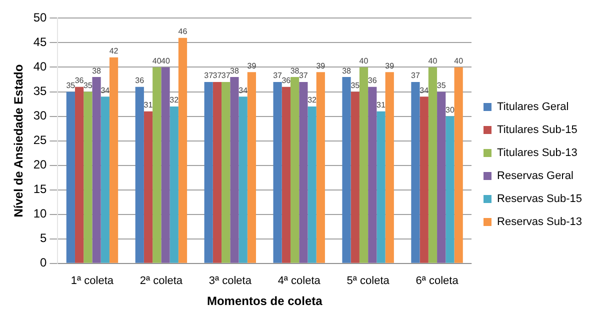 Image resolution: width=604 pixels, height=321 pixels. Describe the element at coordinates (40, 42) in the screenshot. I see `y-tick-label: 45` at that location.